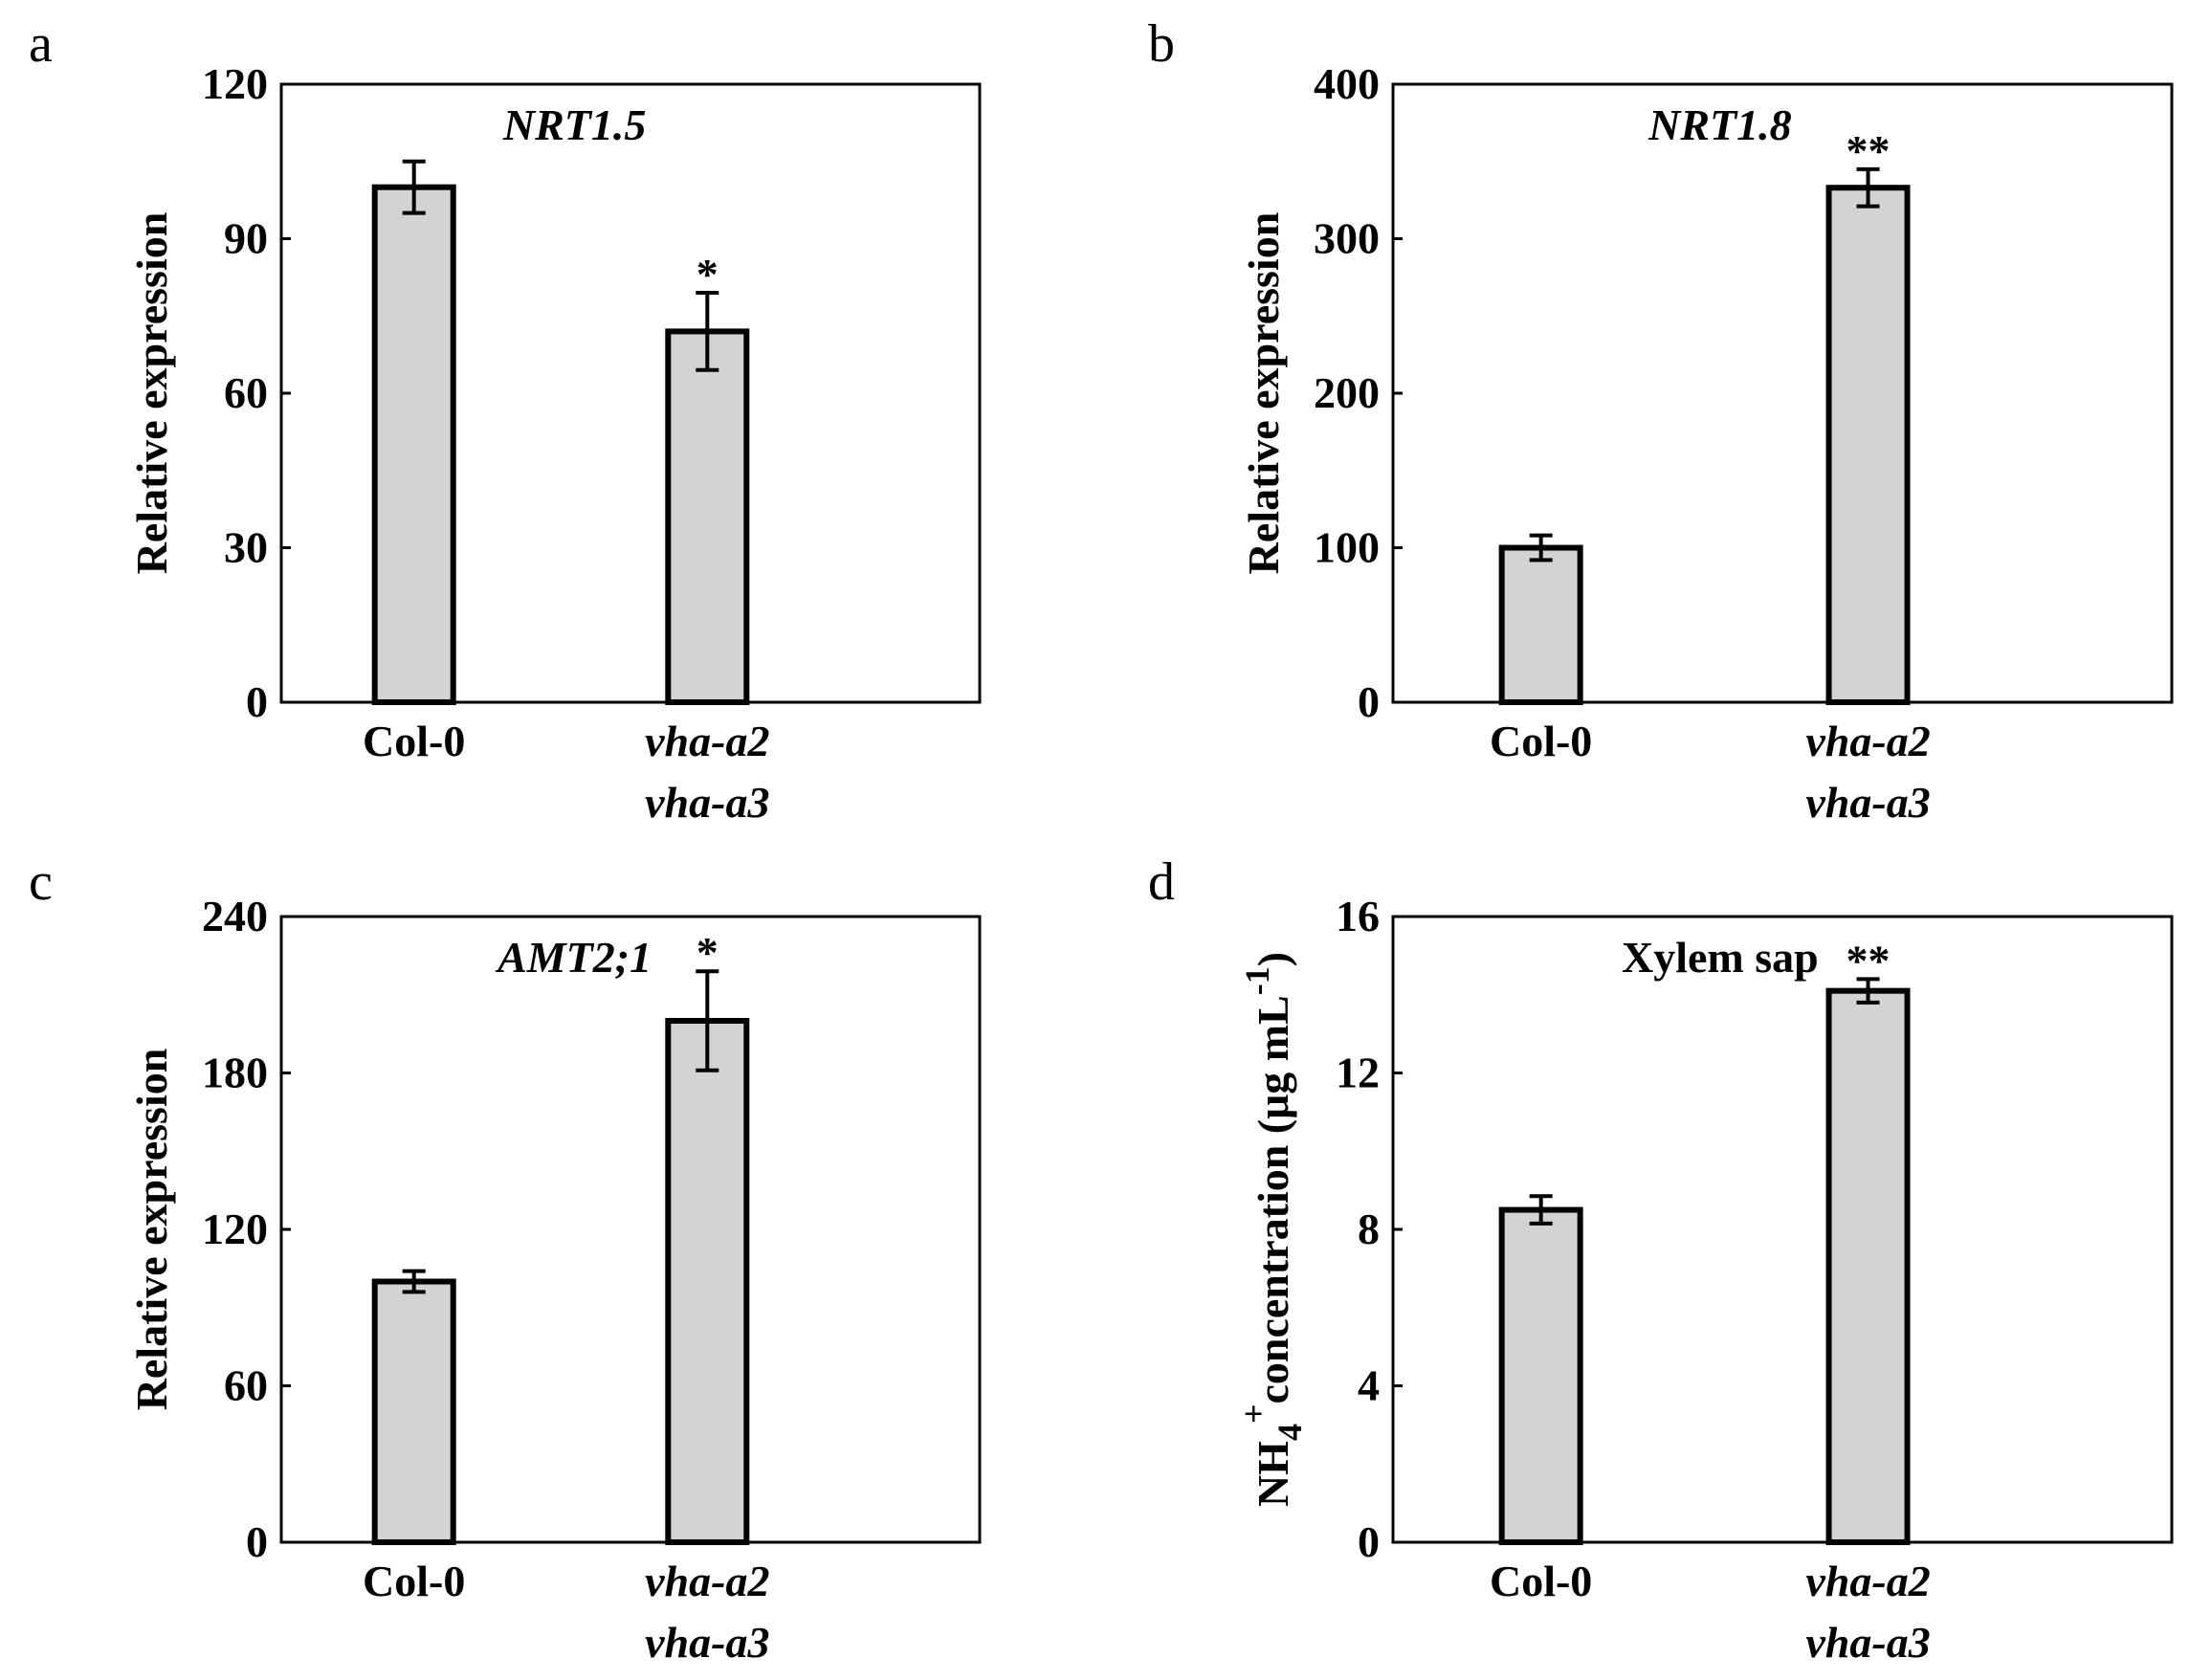 This screenshot has height=1680, width=2189. I want to click on y-tick-label: 300, so click(1347, 239).